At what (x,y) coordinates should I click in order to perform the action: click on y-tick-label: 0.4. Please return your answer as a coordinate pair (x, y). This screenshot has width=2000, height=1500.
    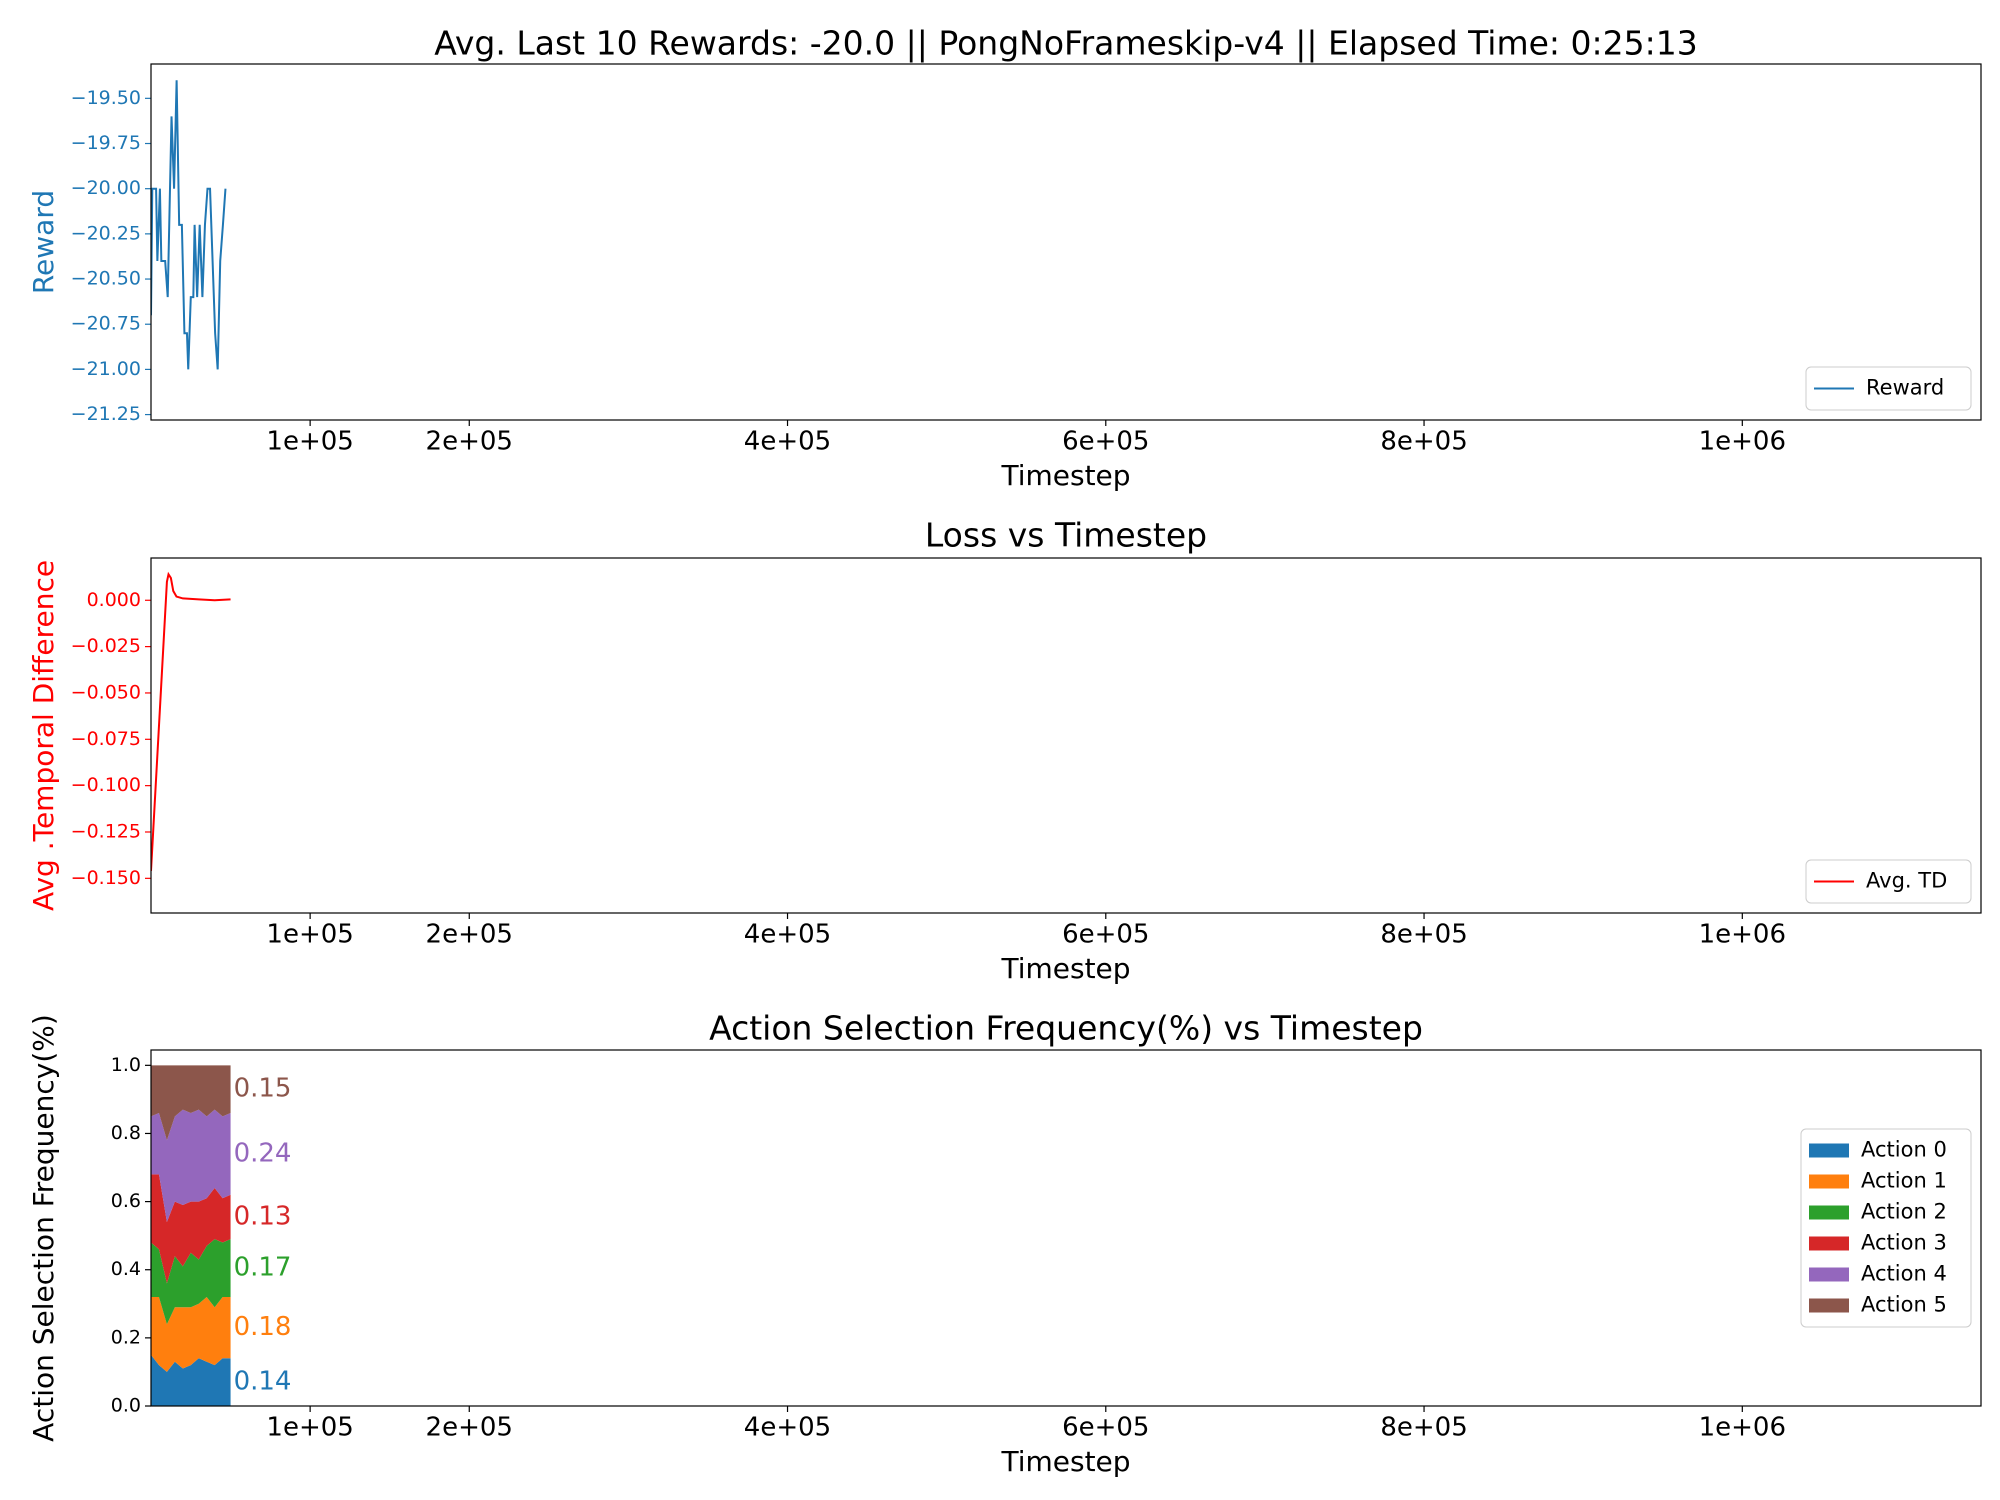
    Looking at the image, I should click on (126, 1269).